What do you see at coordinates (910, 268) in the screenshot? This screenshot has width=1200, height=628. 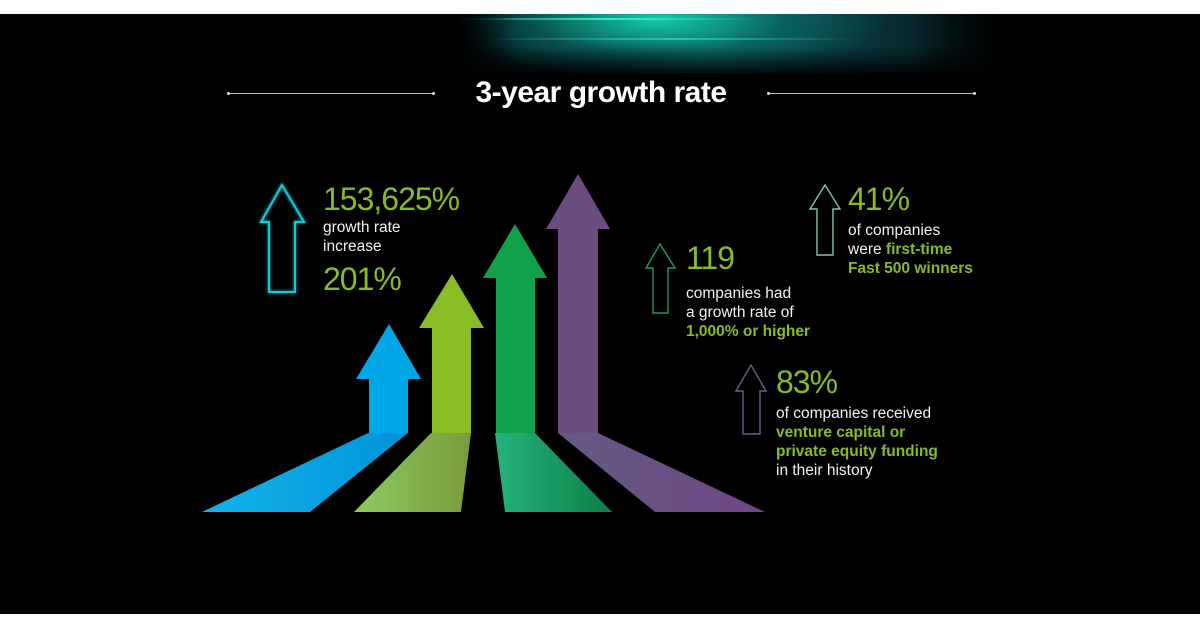 I see `stat-highlight: Fast 500 winners` at bounding box center [910, 268].